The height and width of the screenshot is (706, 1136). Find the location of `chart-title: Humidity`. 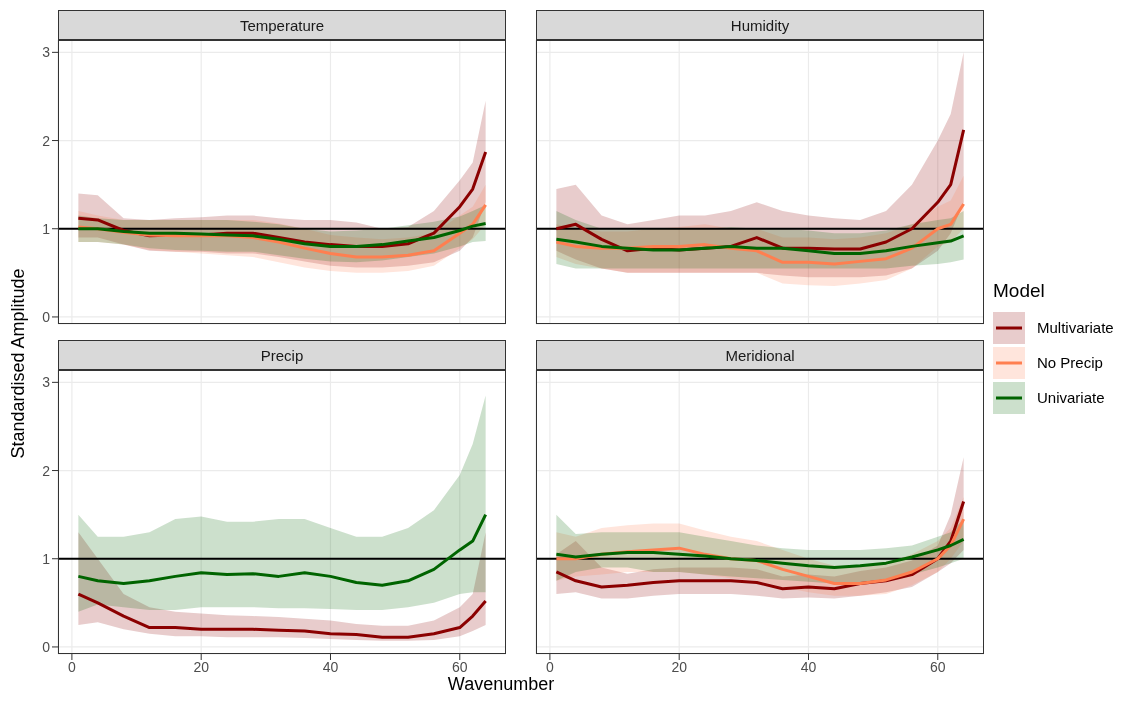

chart-title: Humidity is located at coordinates (760, 25).